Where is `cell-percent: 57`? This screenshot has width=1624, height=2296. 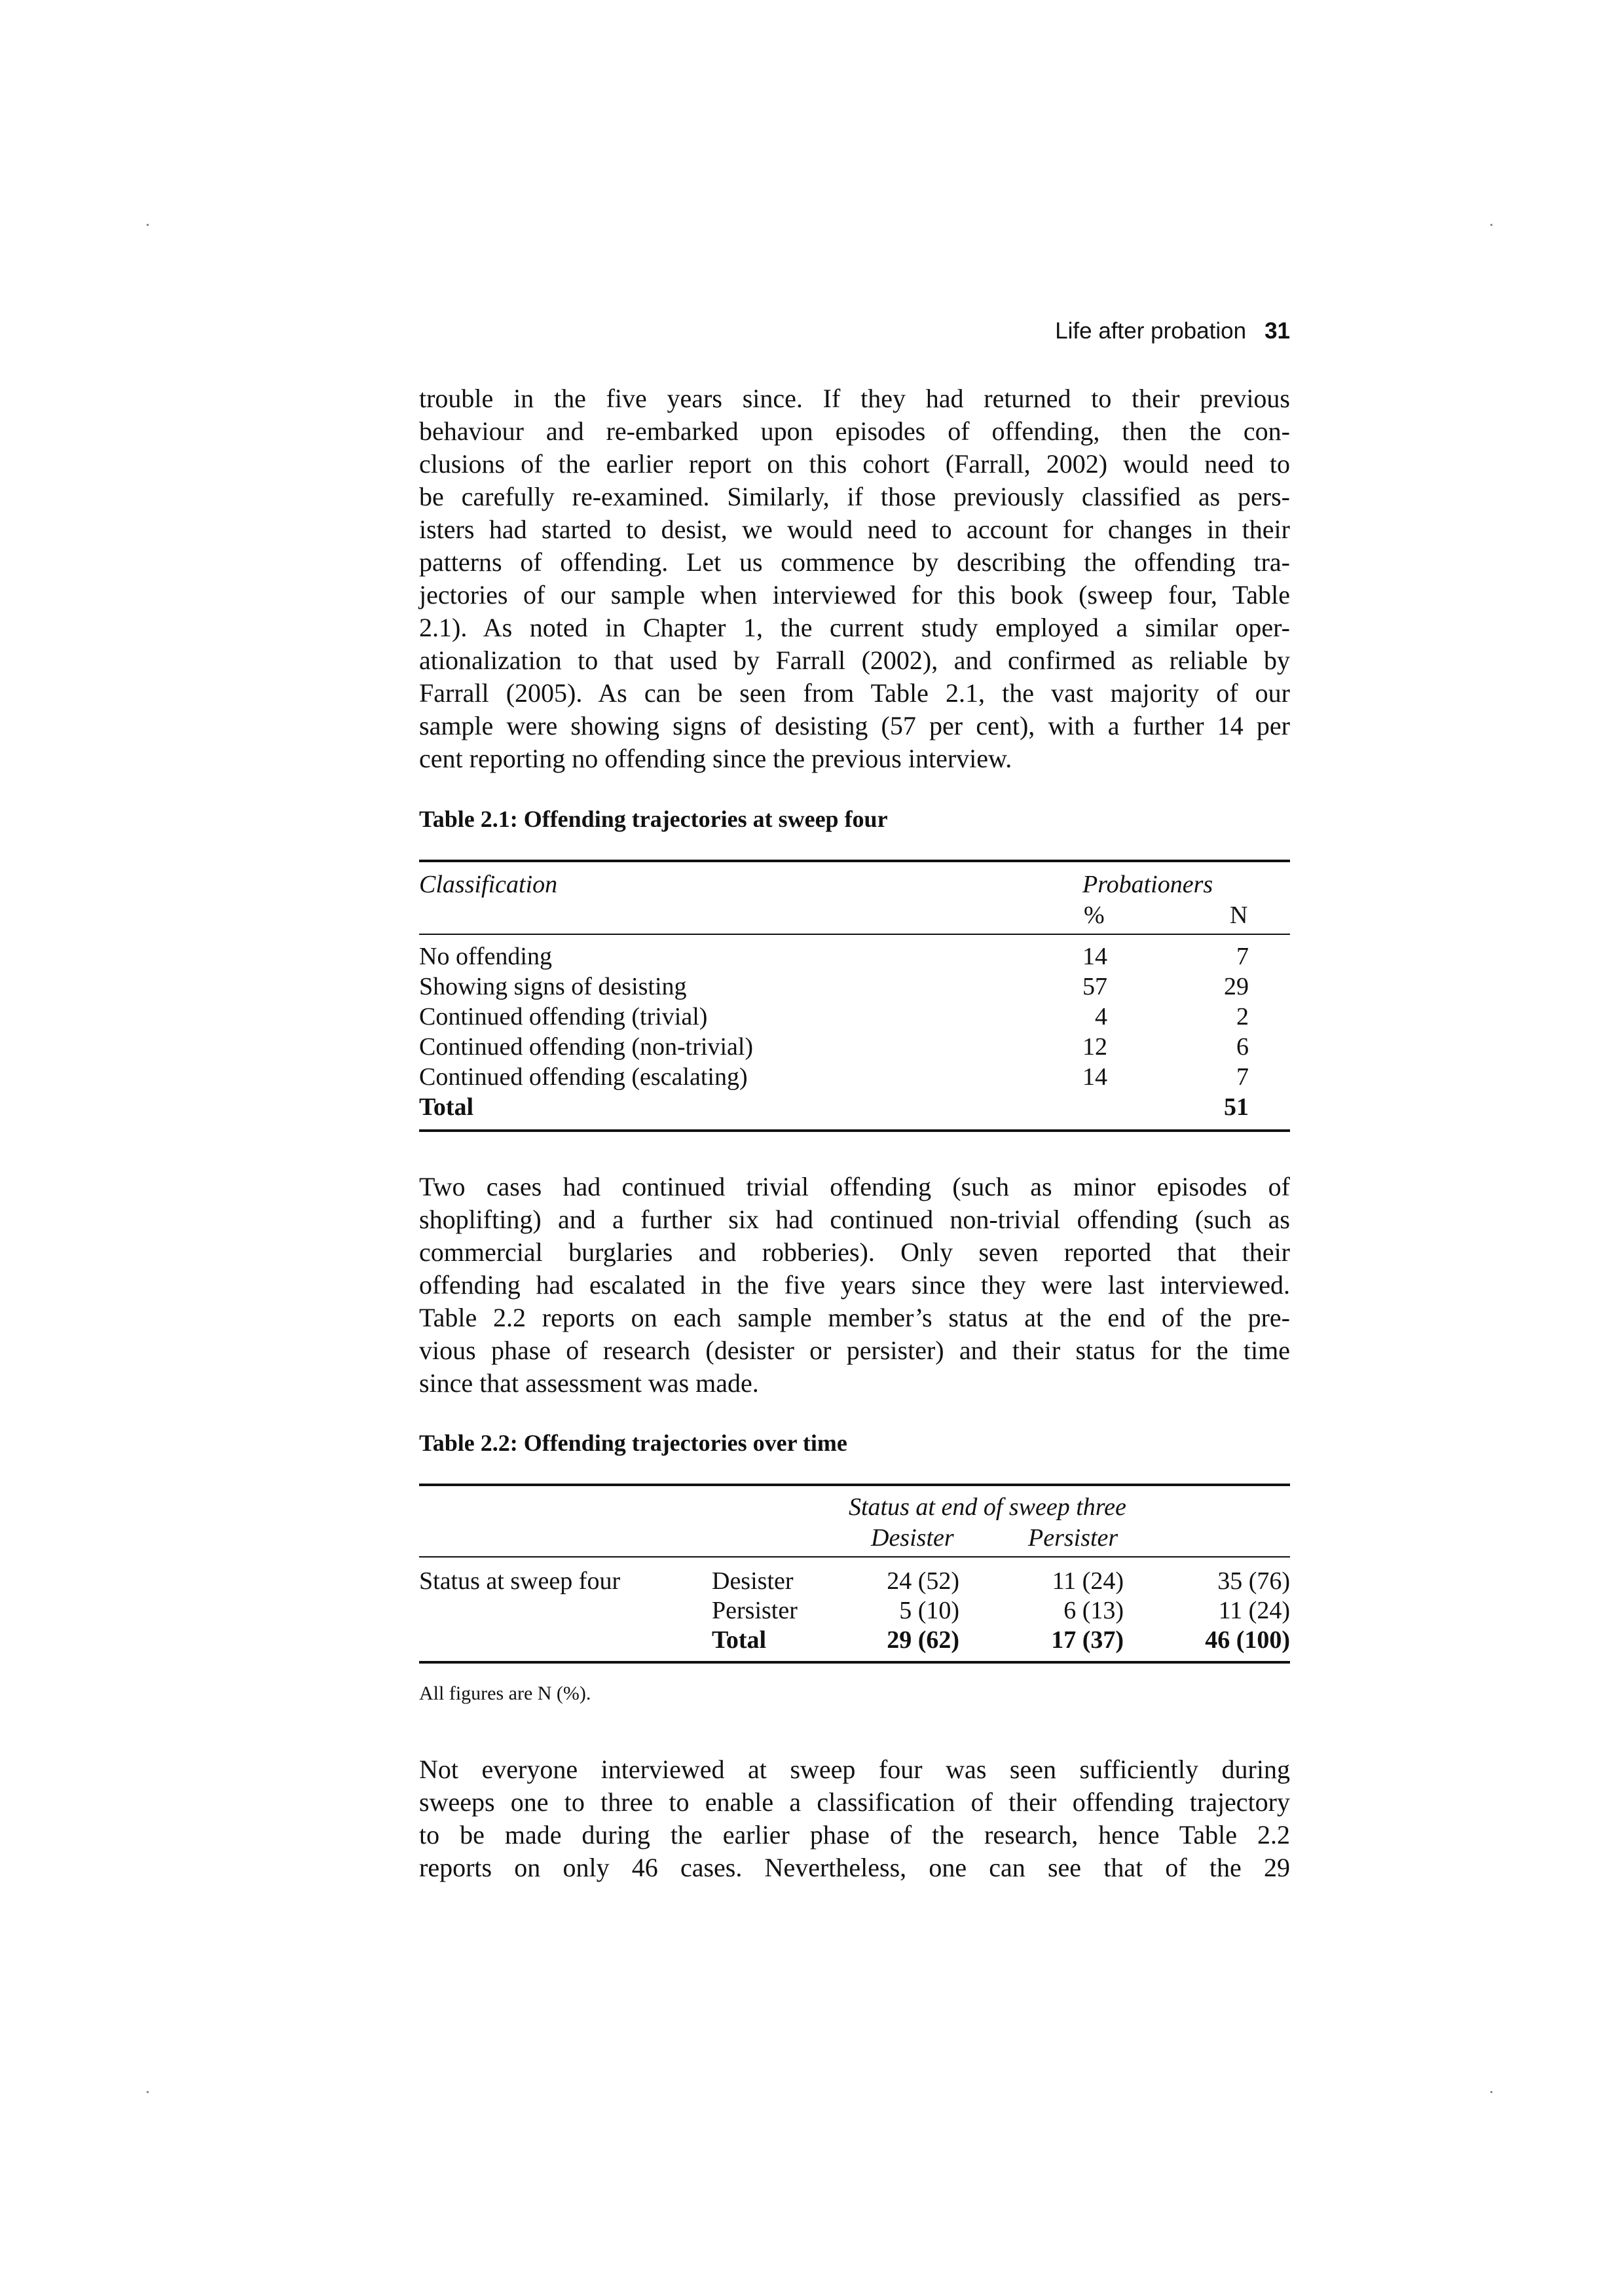 cell-percent: 57 is located at coordinates (1094, 986).